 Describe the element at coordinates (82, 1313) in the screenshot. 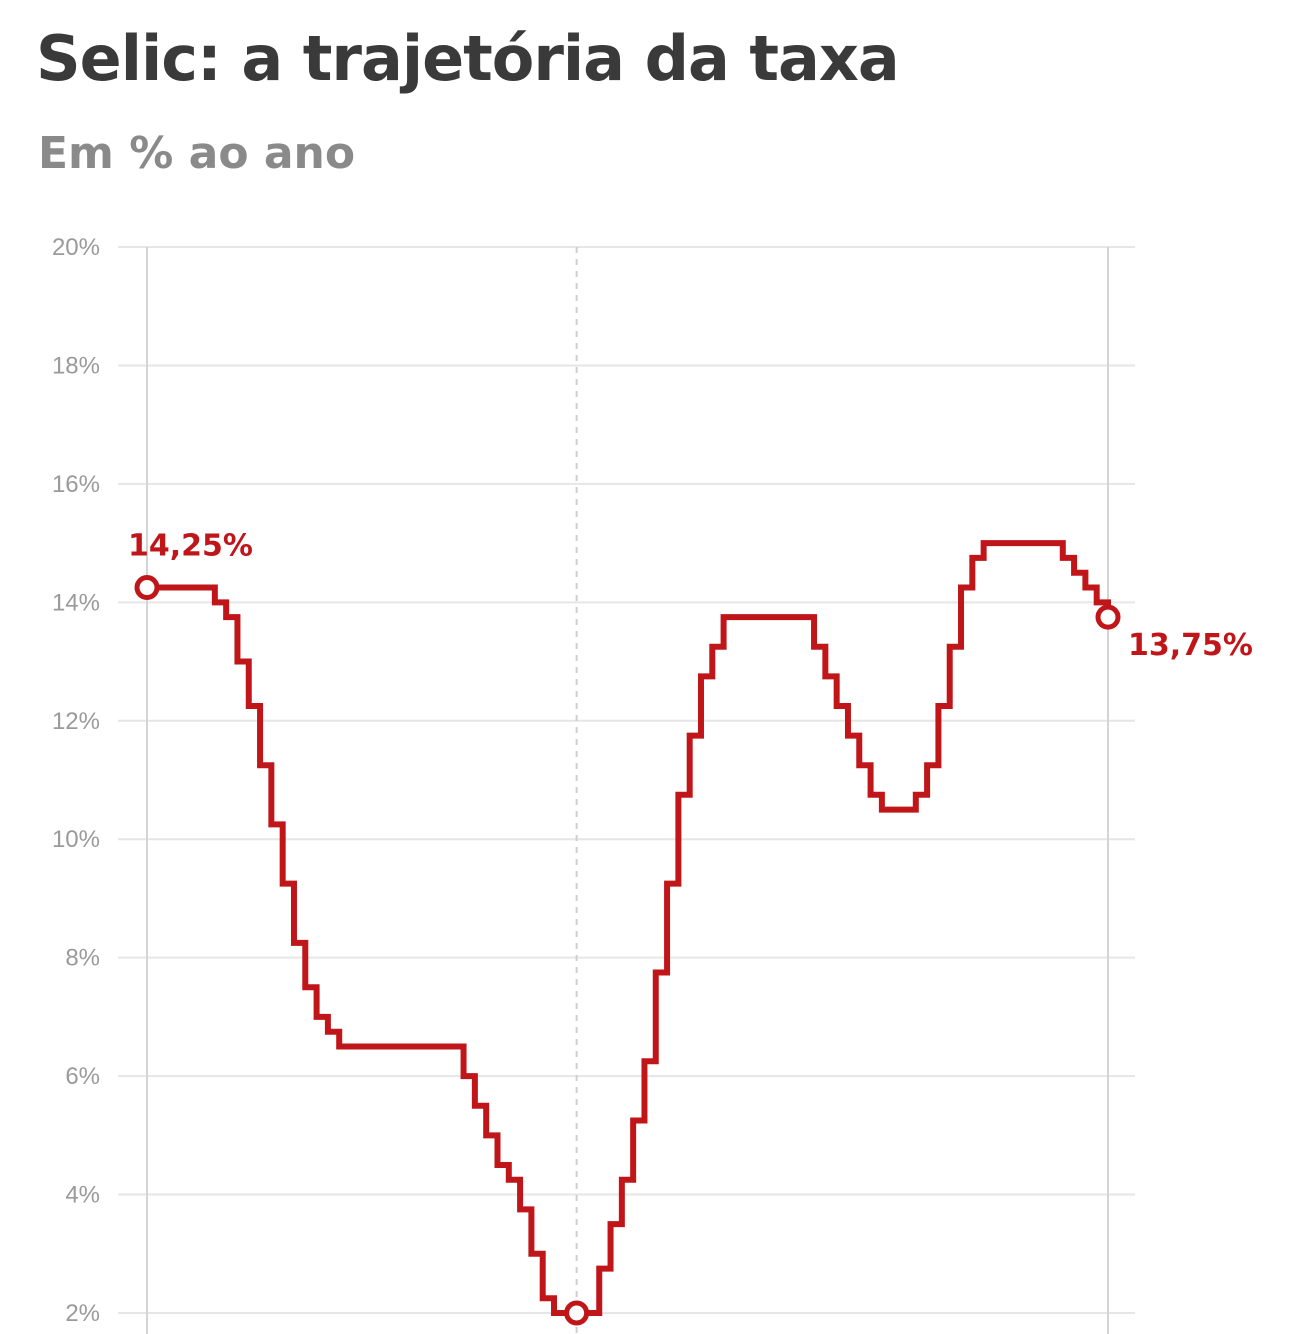

I see `y-tick-label-2: 2%` at that location.